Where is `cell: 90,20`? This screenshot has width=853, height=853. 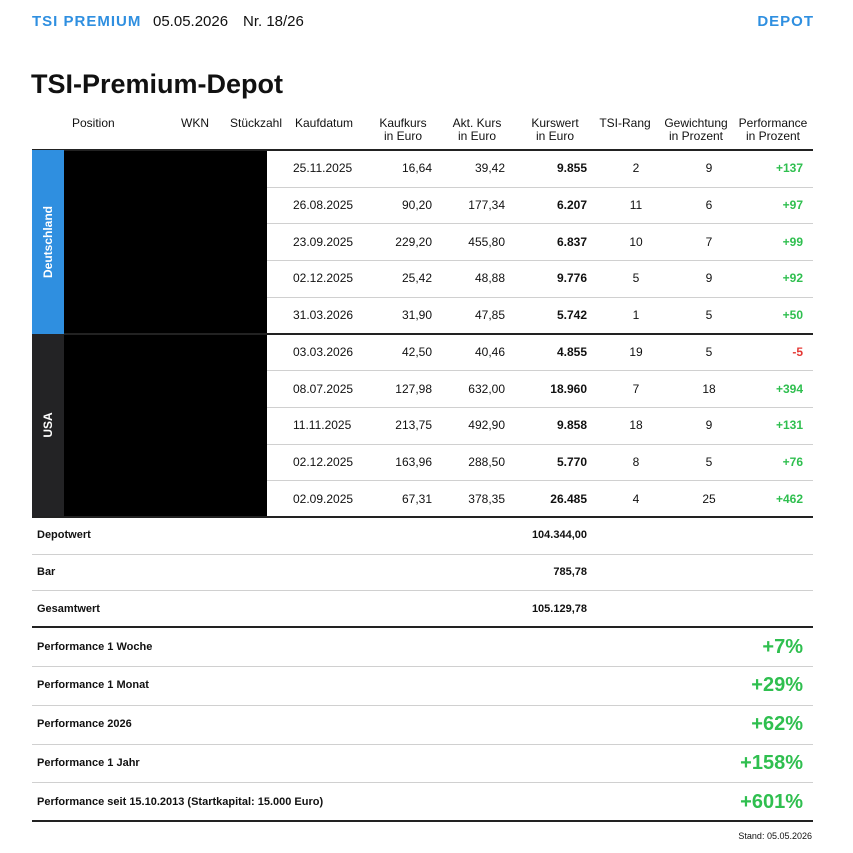
cell: 90,20 is located at coordinates (416, 205).